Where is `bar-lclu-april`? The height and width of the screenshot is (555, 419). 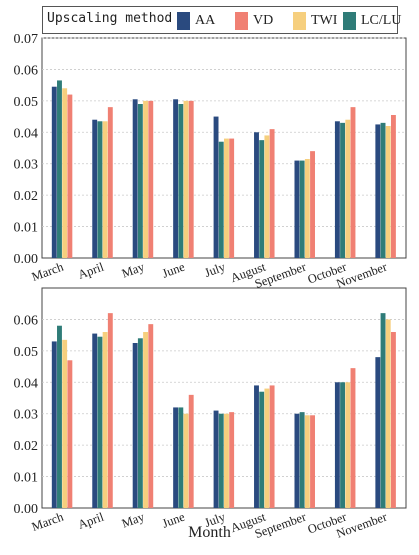 bar-lclu-april is located at coordinates (100, 422).